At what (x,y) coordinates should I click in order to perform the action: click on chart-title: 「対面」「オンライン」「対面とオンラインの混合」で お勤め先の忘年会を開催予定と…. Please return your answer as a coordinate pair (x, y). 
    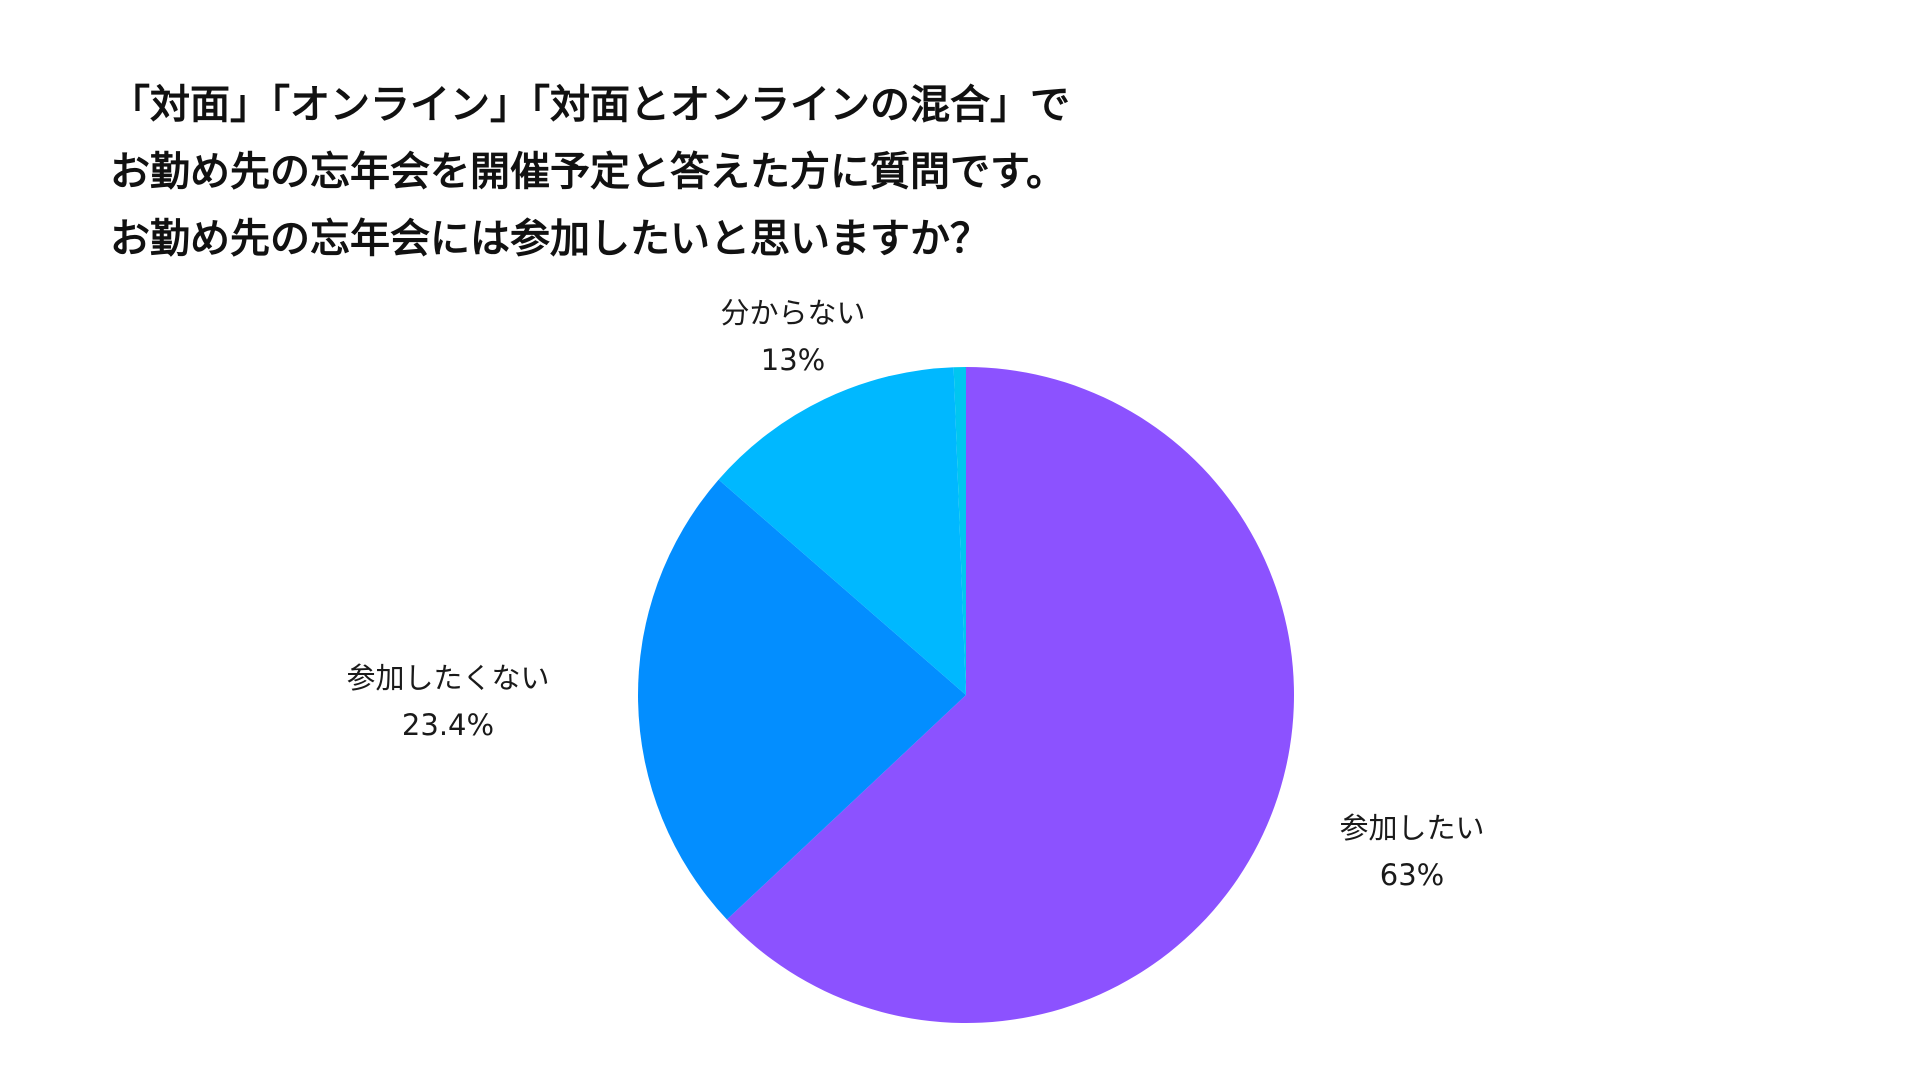
    Looking at the image, I should click on (590, 172).